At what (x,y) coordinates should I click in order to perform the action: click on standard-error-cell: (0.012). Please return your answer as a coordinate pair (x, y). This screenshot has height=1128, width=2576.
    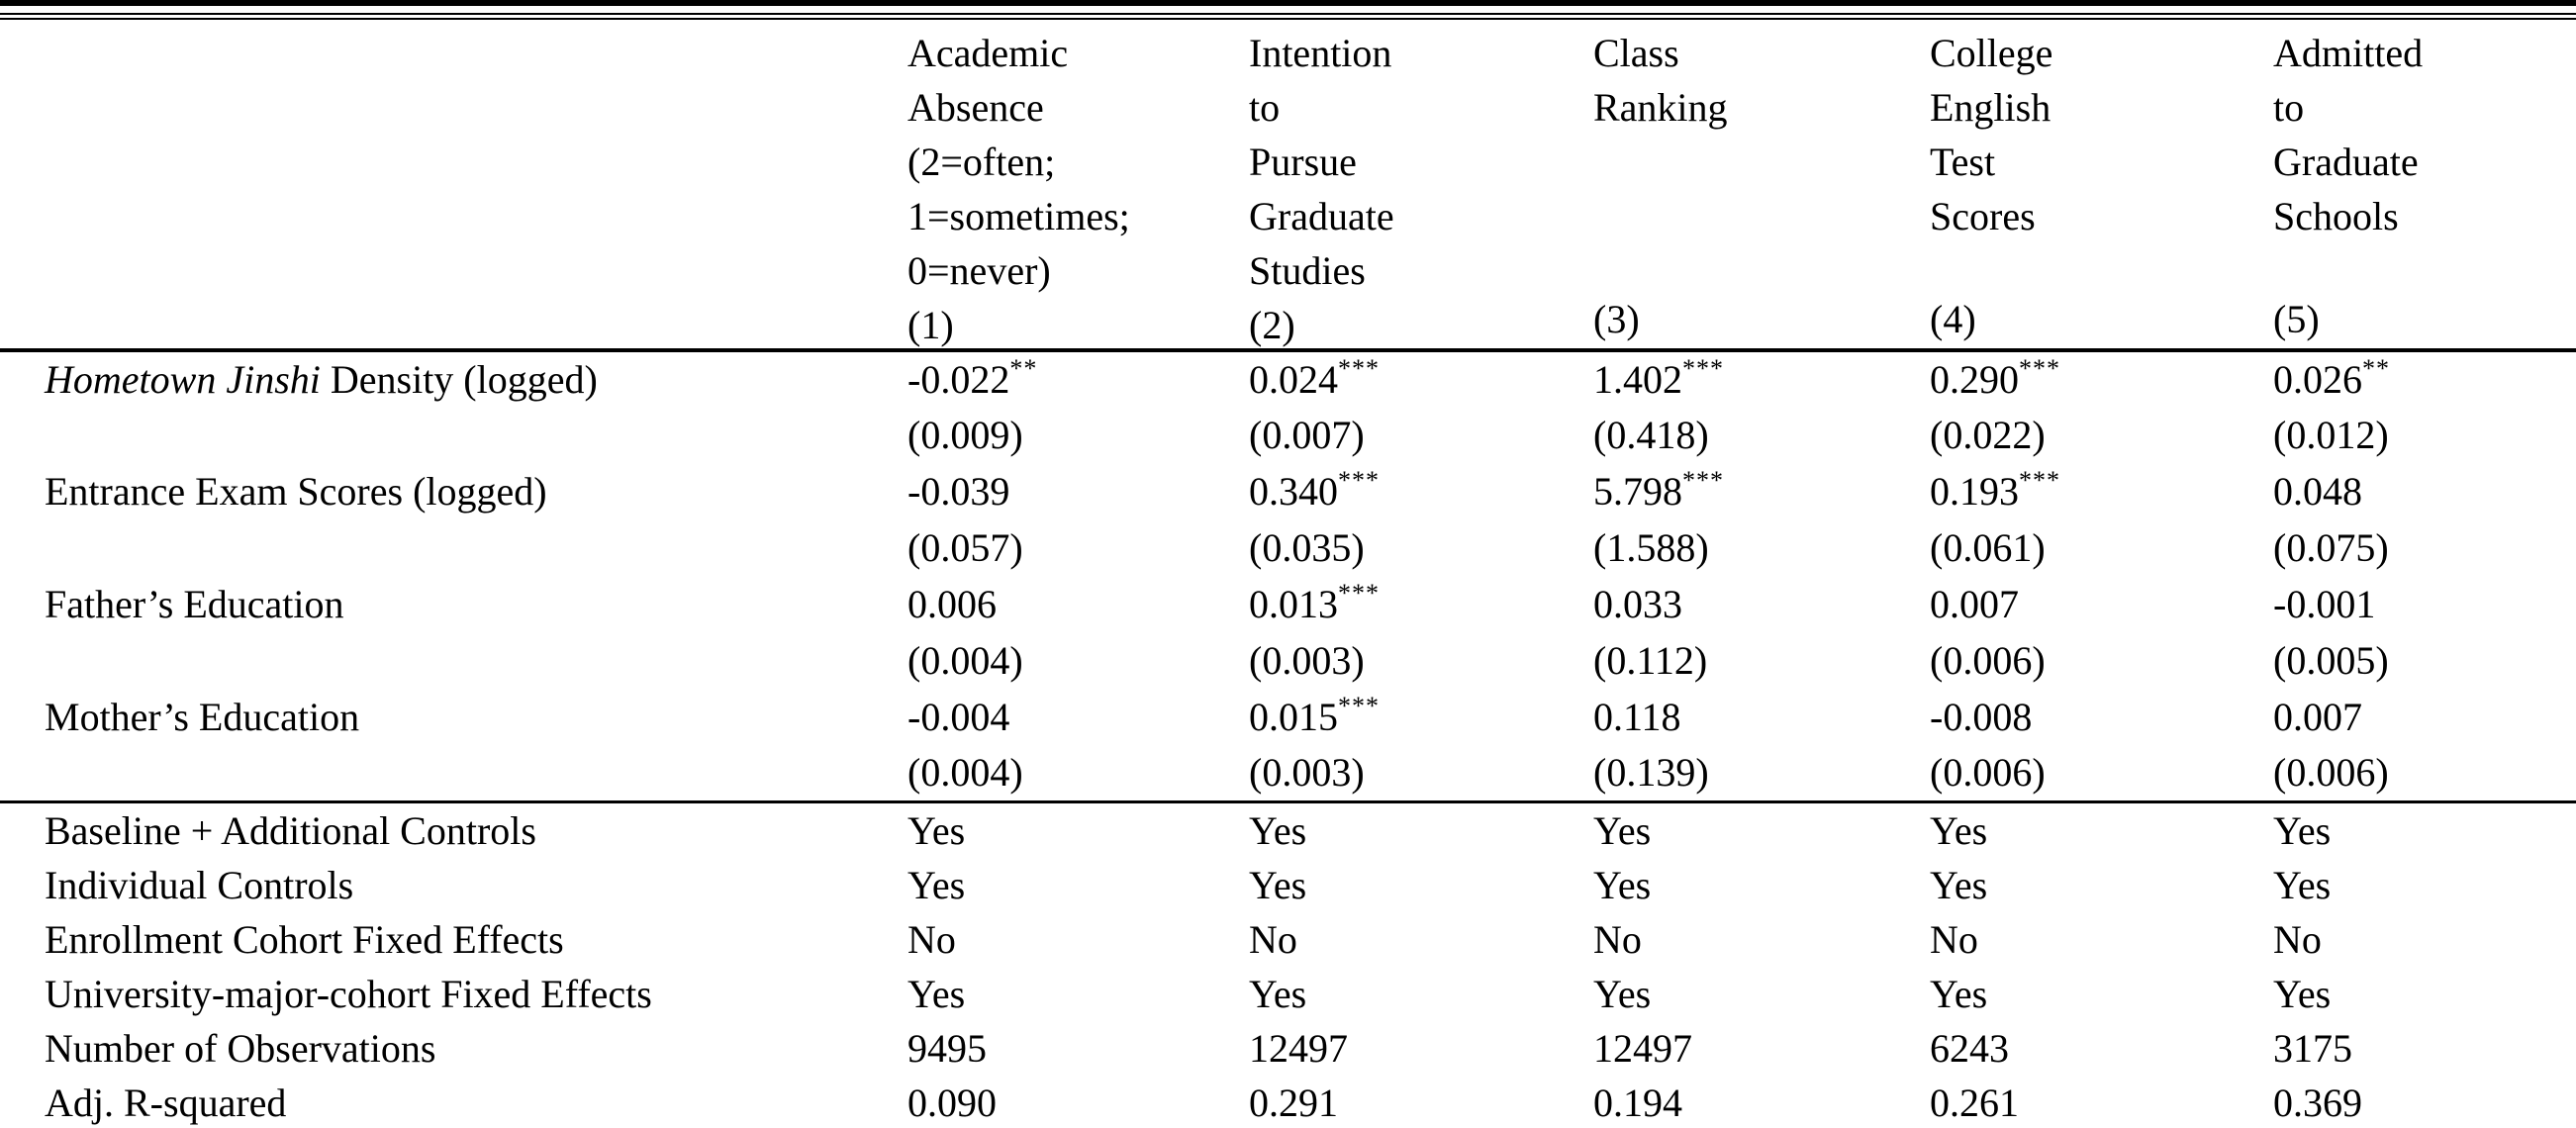
    Looking at the image, I should click on (2331, 435).